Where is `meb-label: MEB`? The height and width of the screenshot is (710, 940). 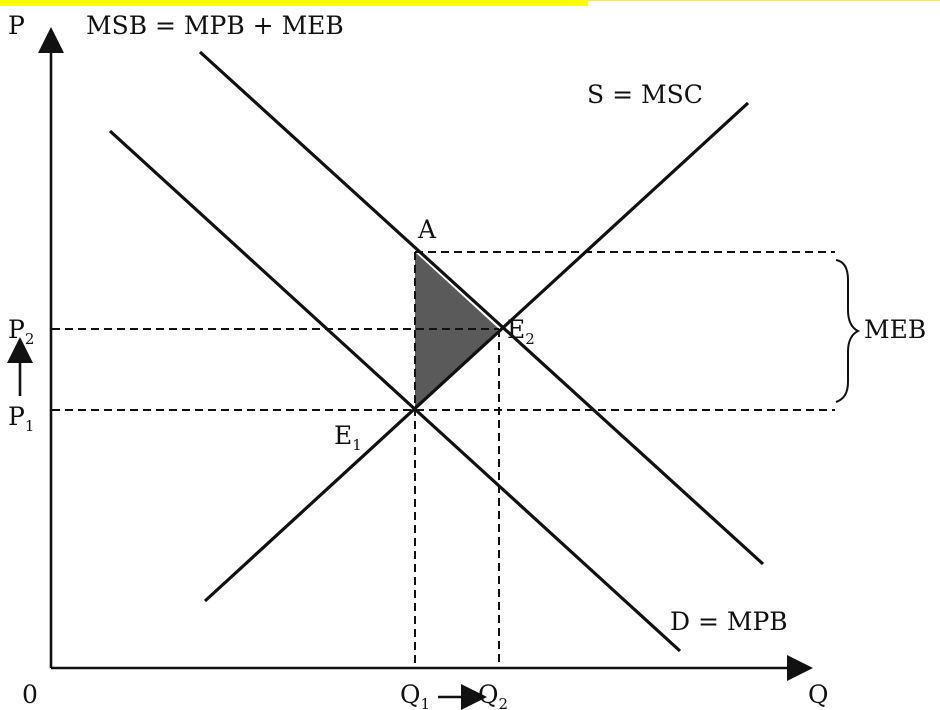
meb-label: MEB is located at coordinates (895, 329).